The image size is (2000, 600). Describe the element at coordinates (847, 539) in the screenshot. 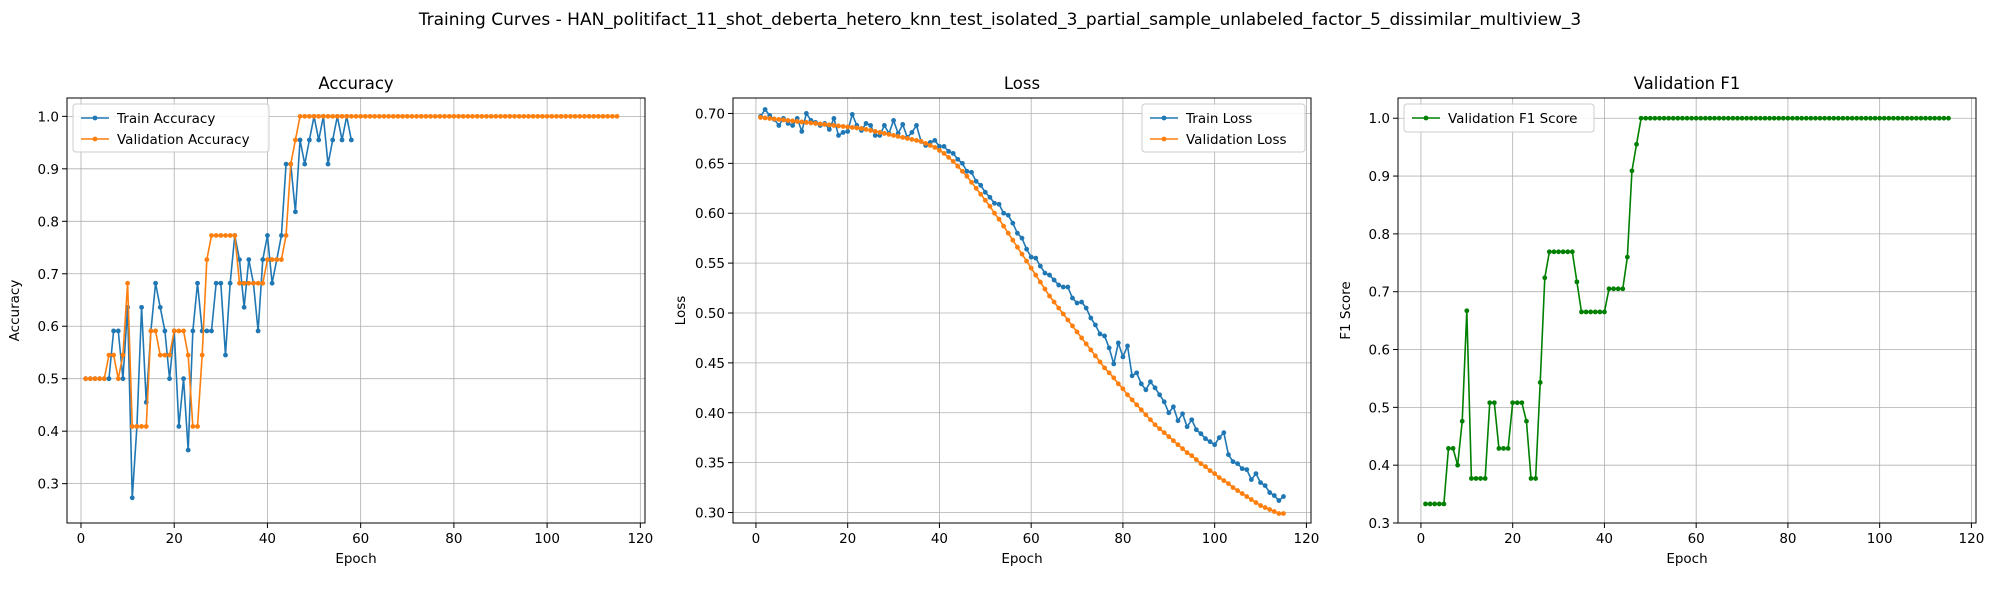

I see `x-tick-label: 20` at that location.